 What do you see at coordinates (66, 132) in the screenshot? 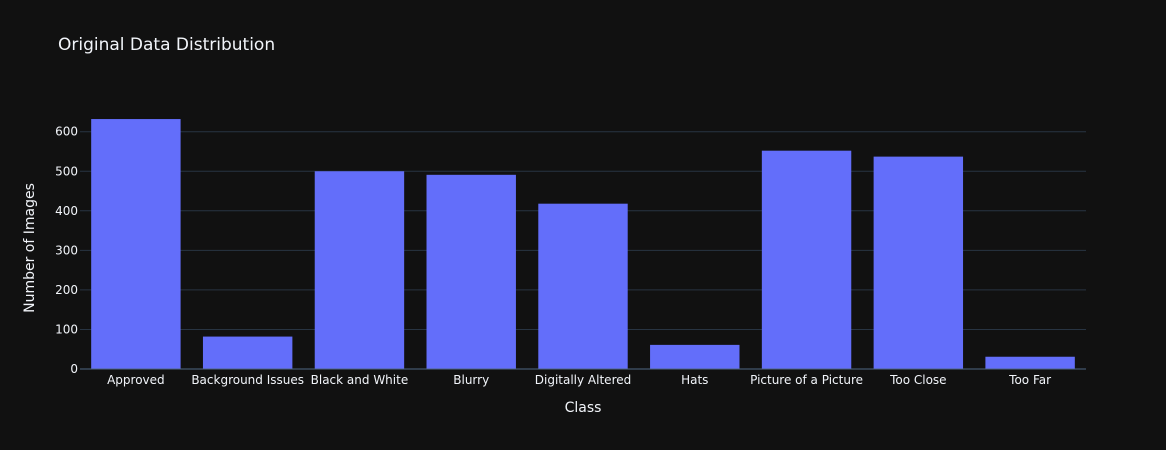
I see `y-tick-label: 600` at bounding box center [66, 132].